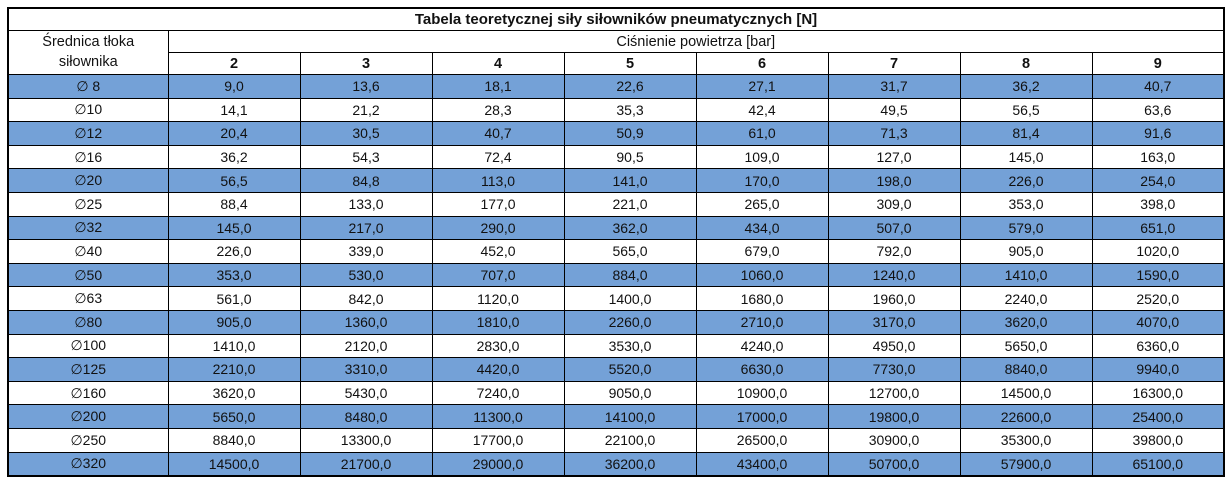 Image resolution: width=1232 pixels, height=501 pixels. I want to click on force-value: 61,0, so click(762, 133).